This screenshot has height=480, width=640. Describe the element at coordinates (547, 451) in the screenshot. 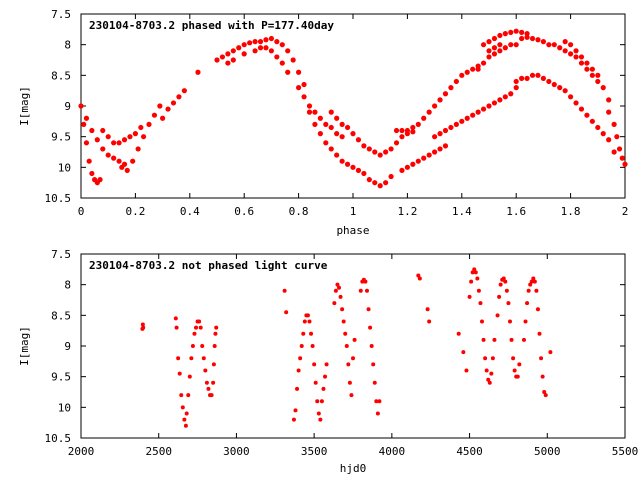

I see `x-tick-label: 5000` at that location.